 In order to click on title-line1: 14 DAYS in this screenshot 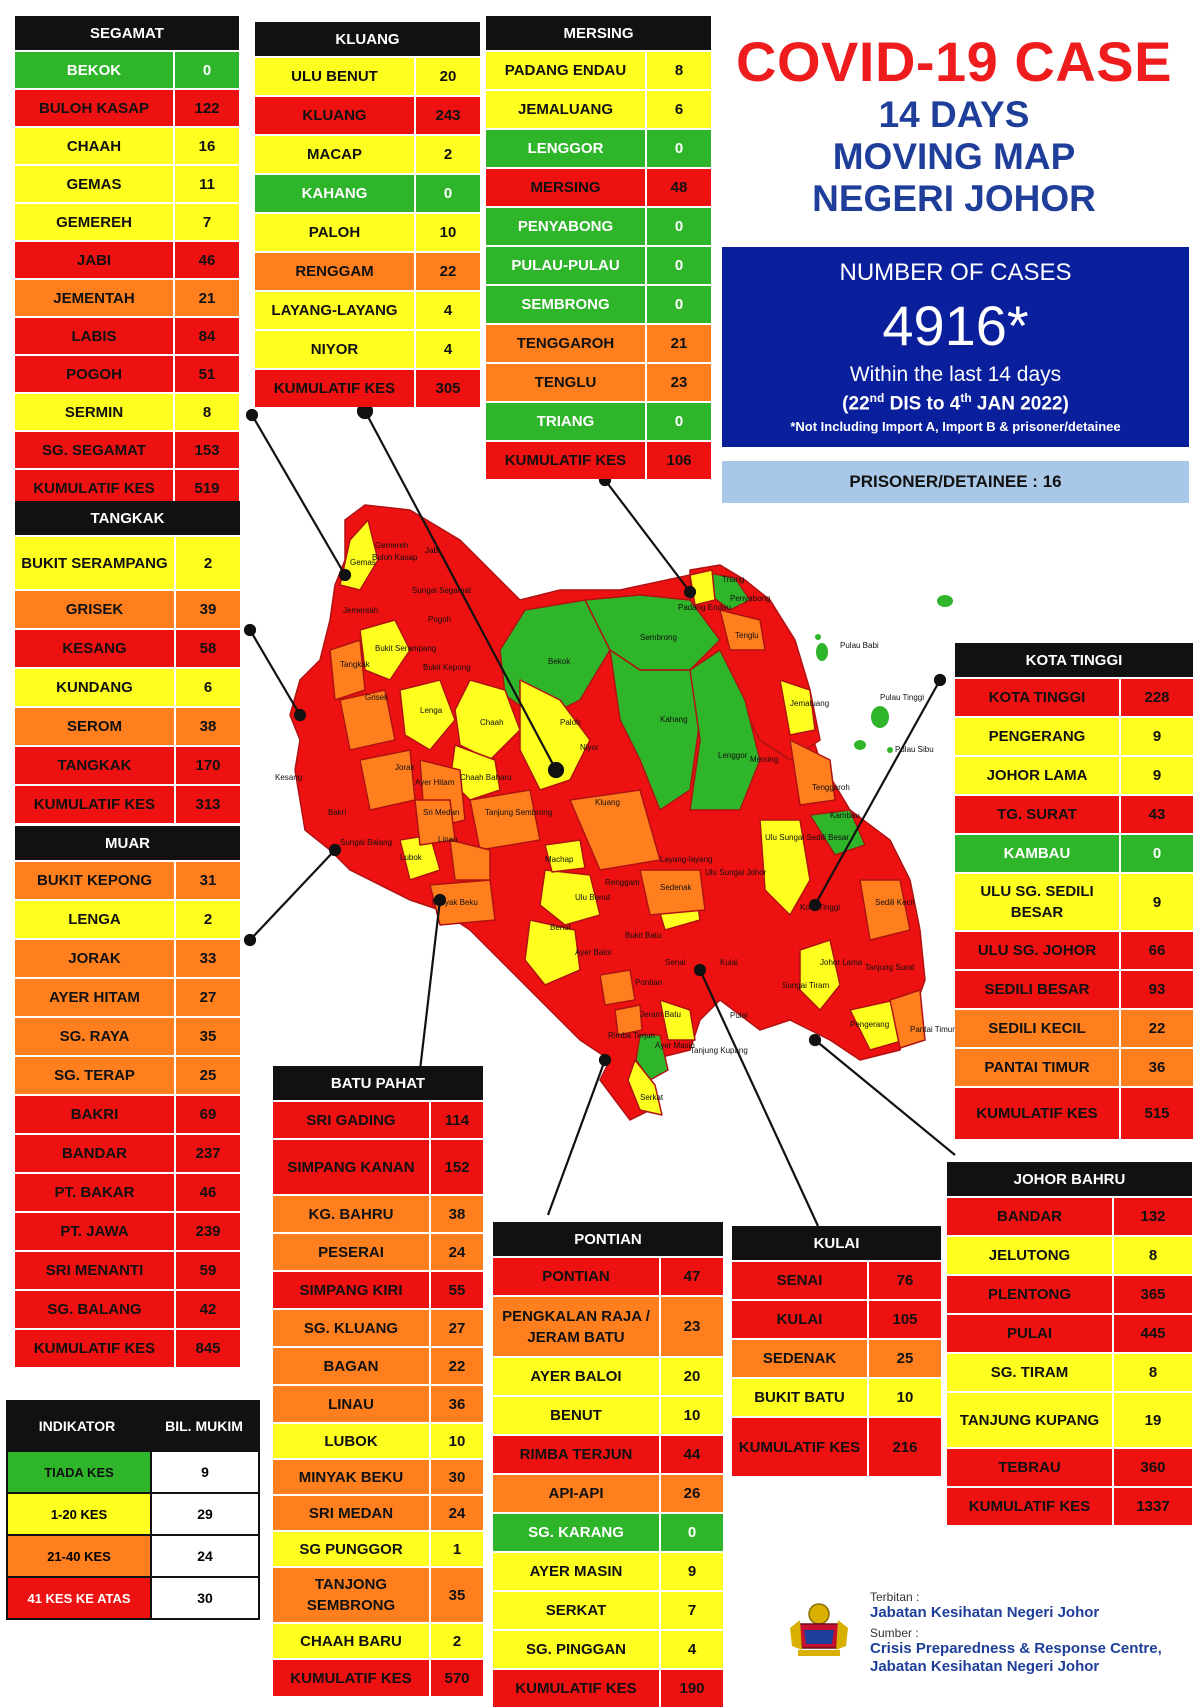, I will do `click(954, 114)`.